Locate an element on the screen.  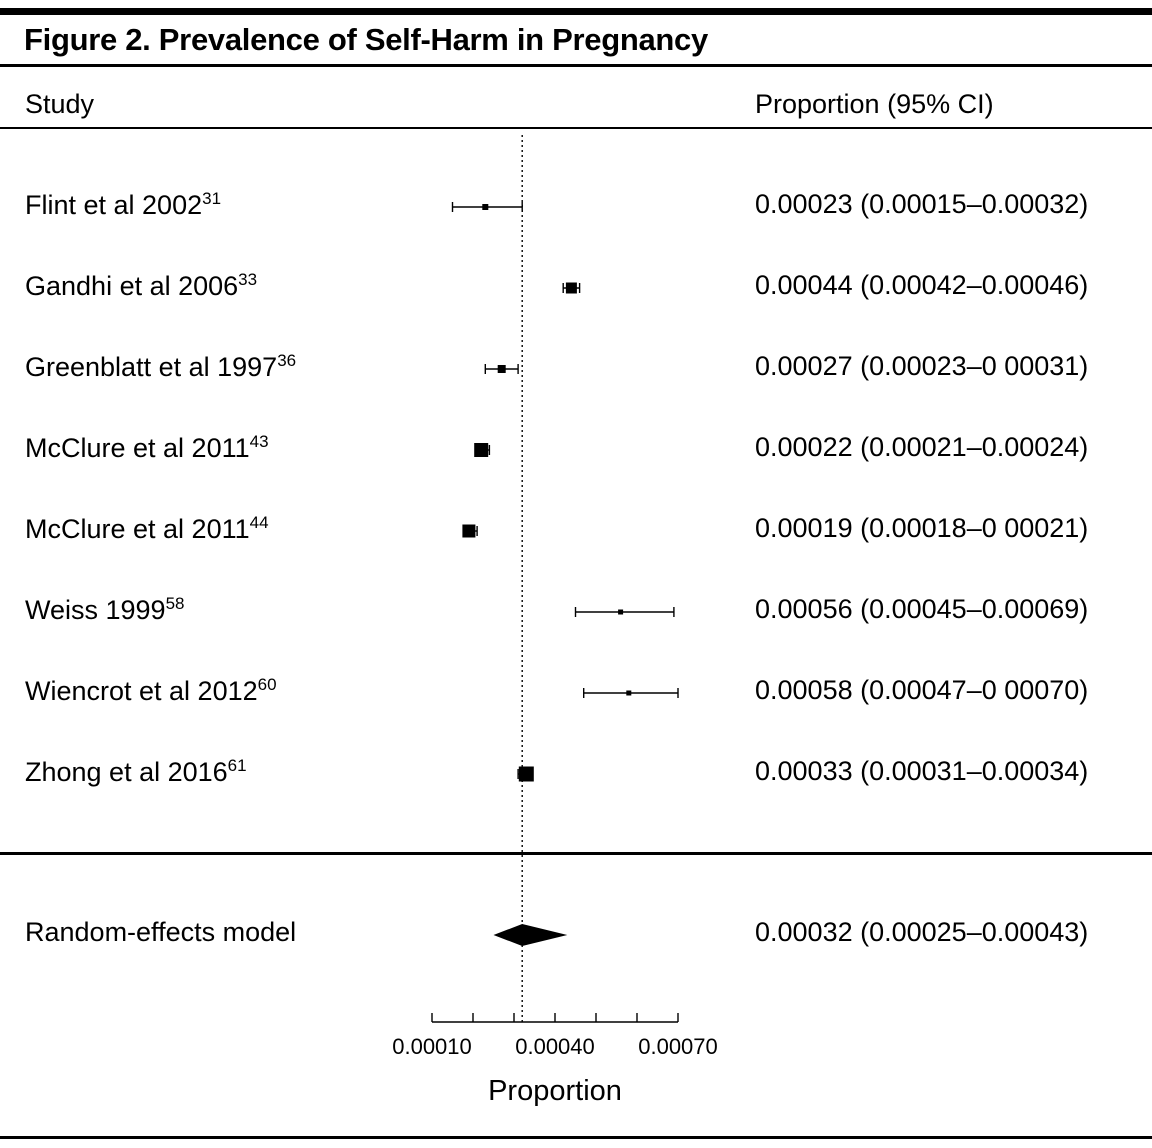
x-axis-tick-label: 0.00010 is located at coordinates (432, 1046).